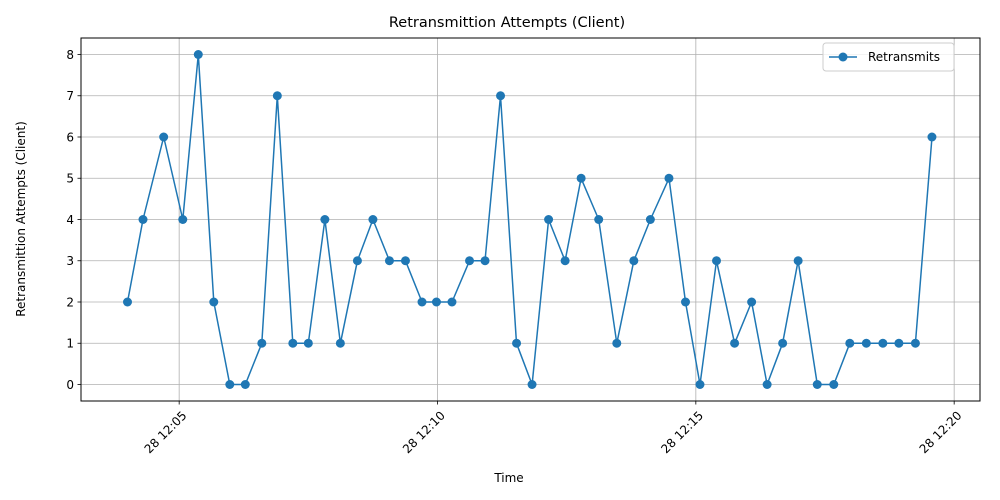  I want to click on y-tick-label: 4, so click(70, 220).